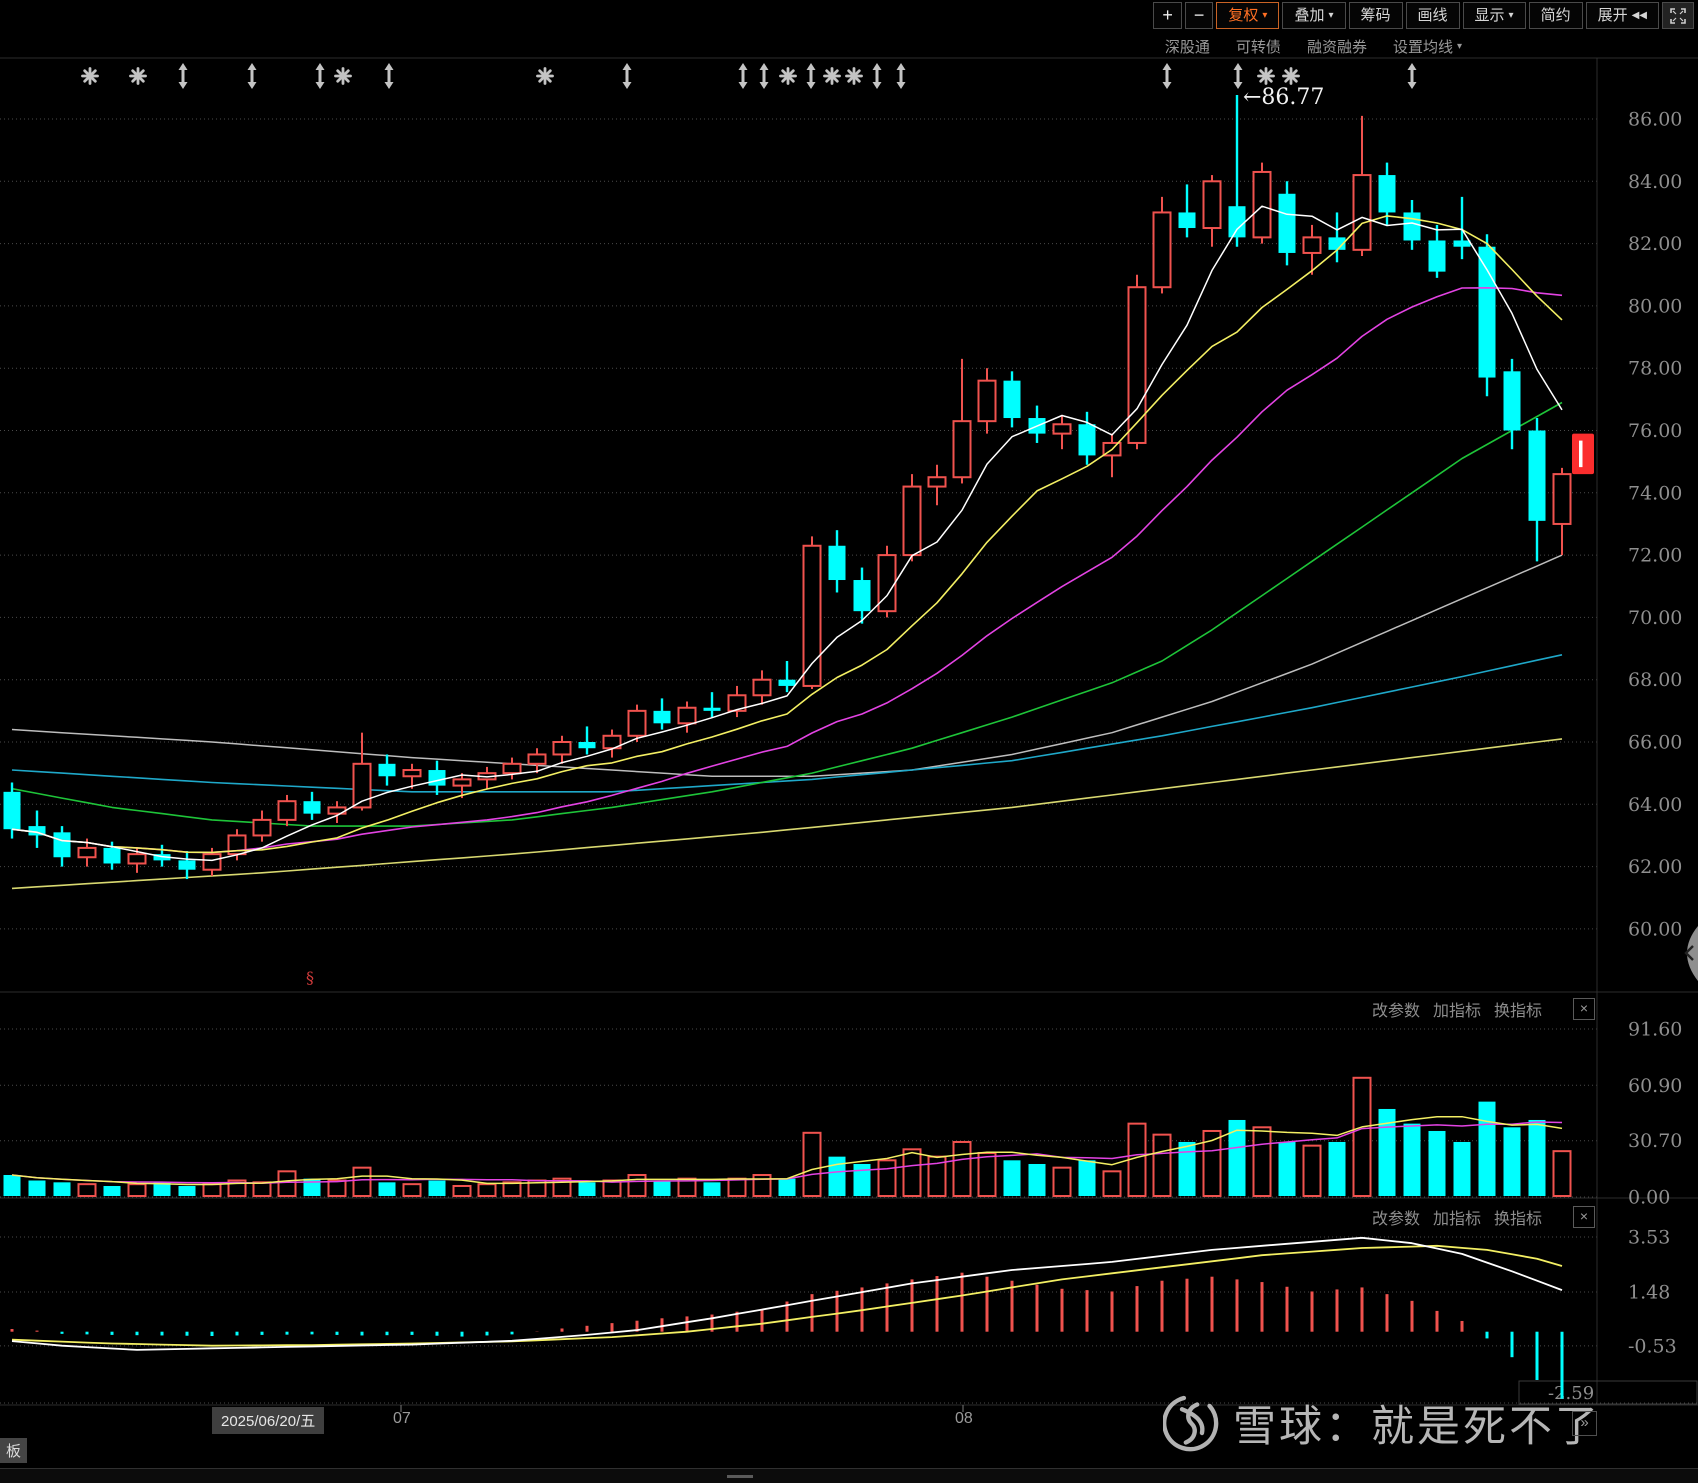 The width and height of the screenshot is (1698, 1483). I want to click on convertible-bond-link: 可转债, so click(1258, 47).